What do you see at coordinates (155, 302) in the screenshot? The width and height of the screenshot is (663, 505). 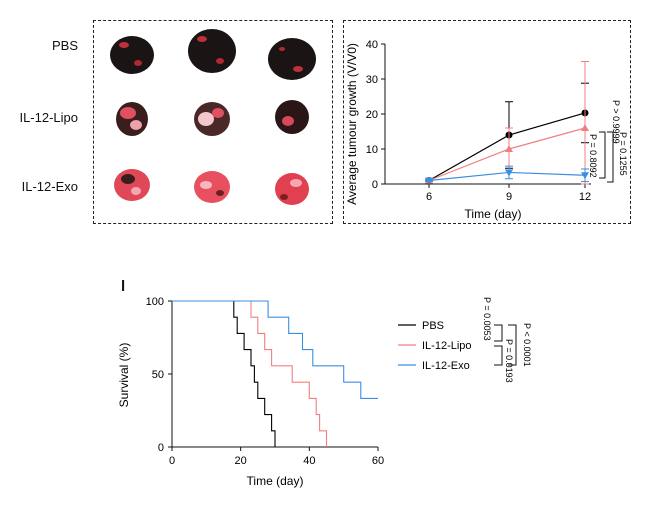 I see `sv-y-tick-label: 100` at bounding box center [155, 302].